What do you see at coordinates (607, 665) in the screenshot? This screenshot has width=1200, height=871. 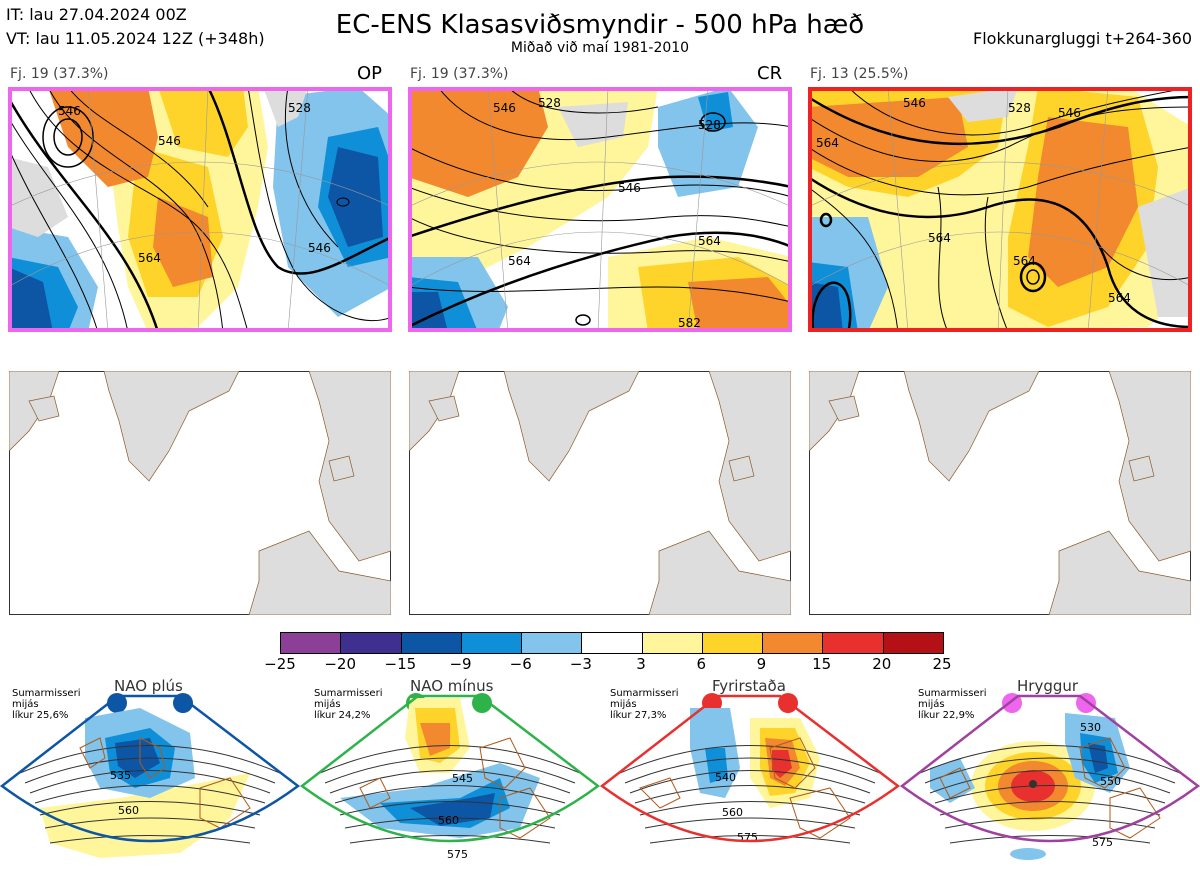 I see `colorbar-ticks: −25 −20 −15 −9 −6 −3 3 6 9 15 20 25` at bounding box center [607, 665].